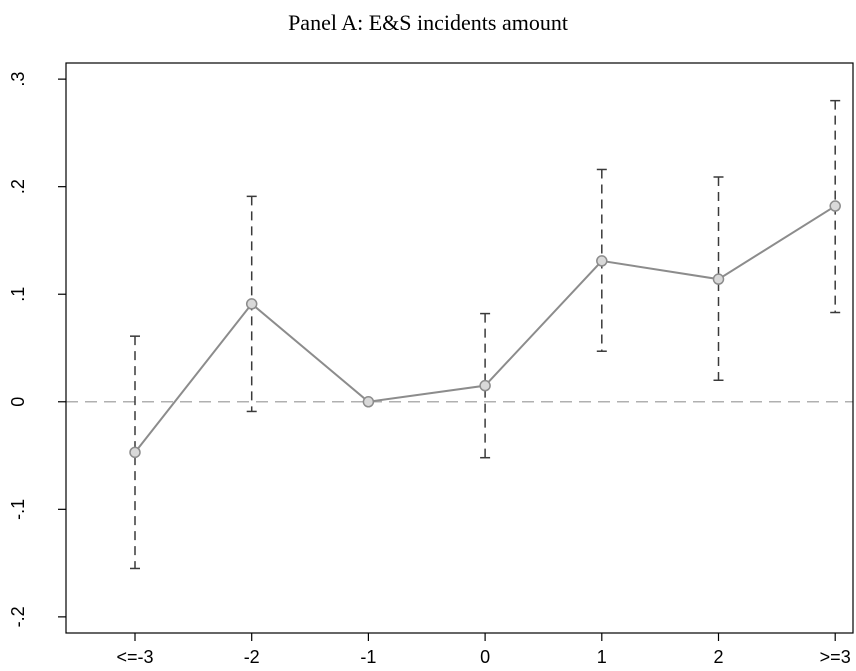 The width and height of the screenshot is (856, 671). Describe the element at coordinates (252, 657) in the screenshot. I see `x-tick-label: -2` at that location.